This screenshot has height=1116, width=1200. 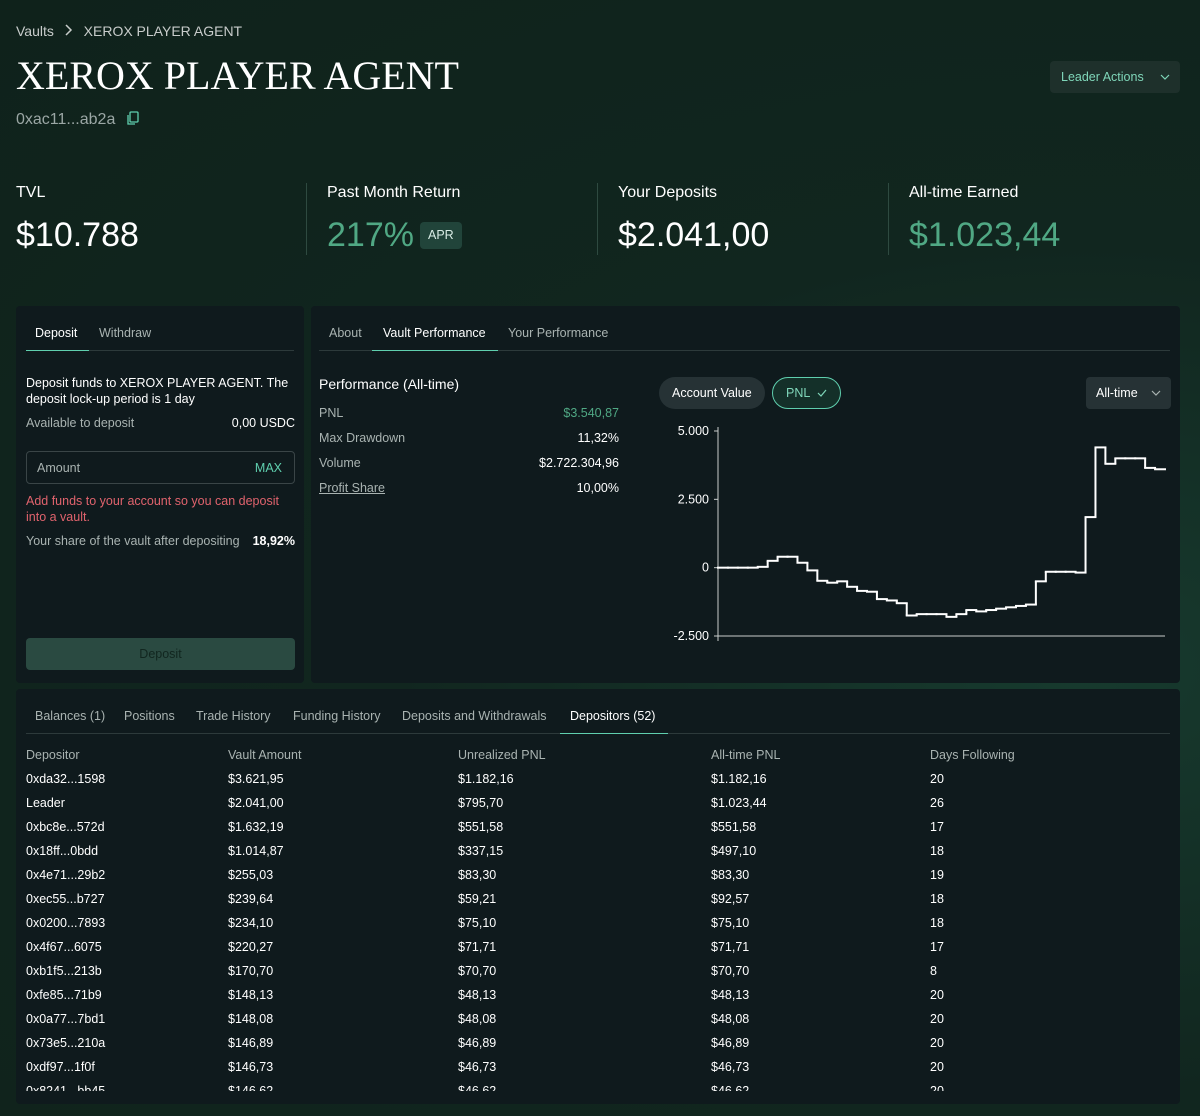 I want to click on tab-divider, so click(x=160, y=350).